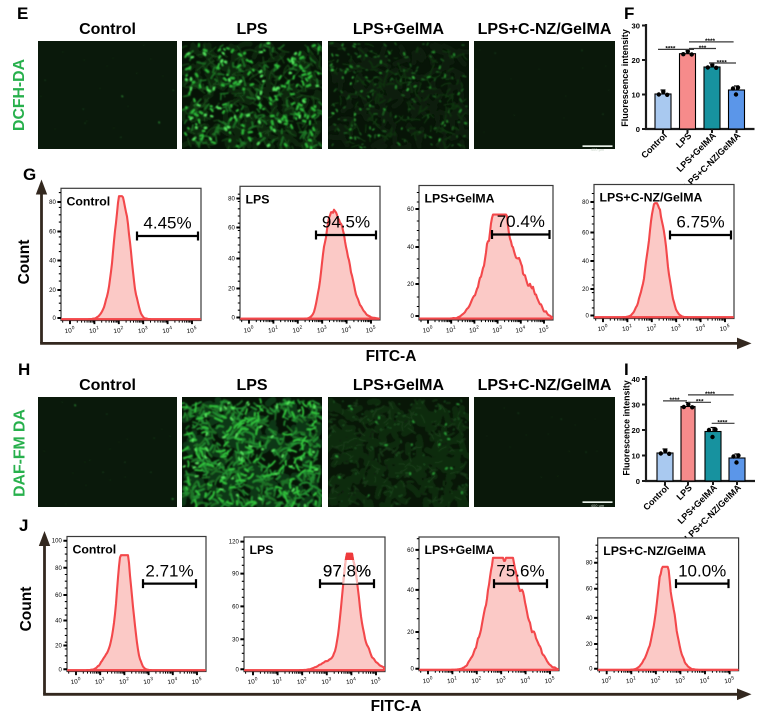 The width and height of the screenshot is (775, 721). Describe the element at coordinates (626, 369) in the screenshot. I see `svg-text: I` at that location.